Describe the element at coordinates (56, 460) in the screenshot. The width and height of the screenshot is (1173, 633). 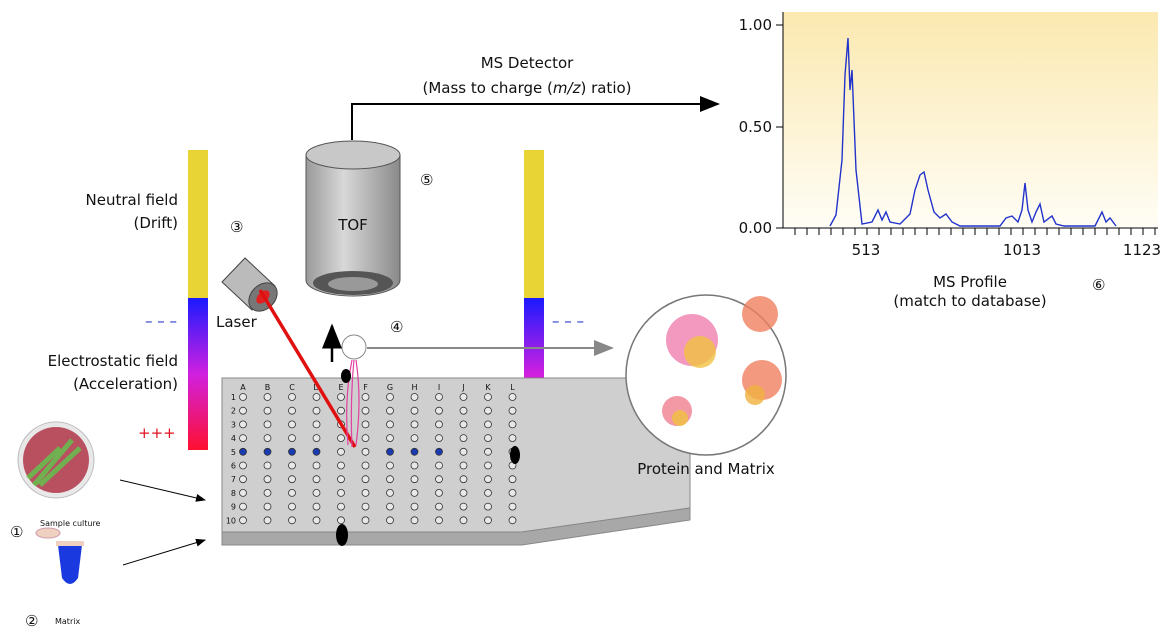
I see `petri-dish` at that location.